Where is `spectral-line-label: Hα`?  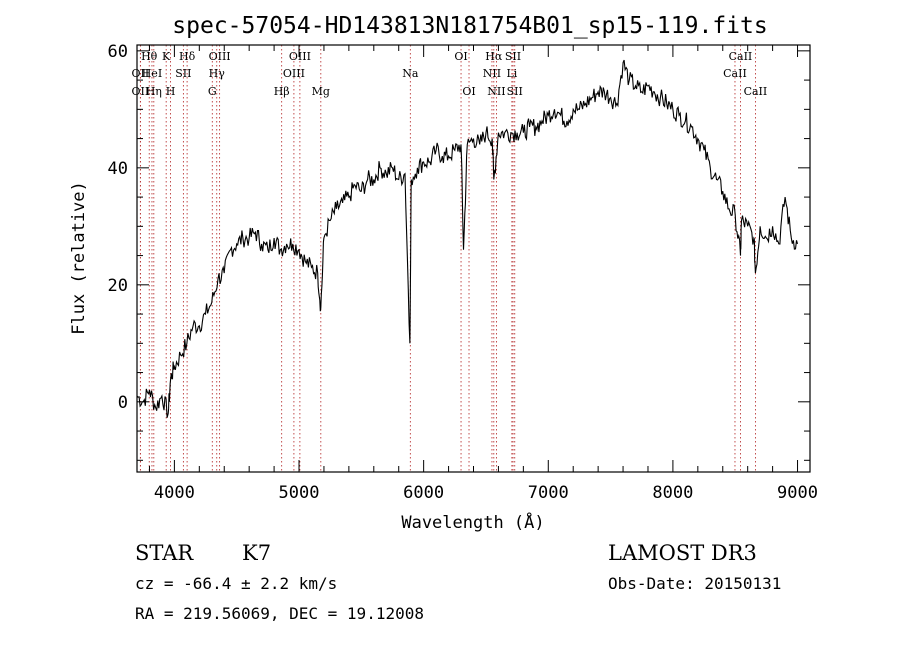 spectral-line-label: Hα is located at coordinates (494, 56).